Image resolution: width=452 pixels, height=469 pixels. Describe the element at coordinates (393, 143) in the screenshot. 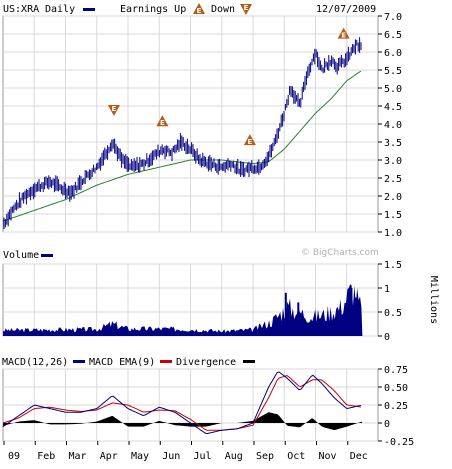

I see `y-tick-label: 3.5` at that location.